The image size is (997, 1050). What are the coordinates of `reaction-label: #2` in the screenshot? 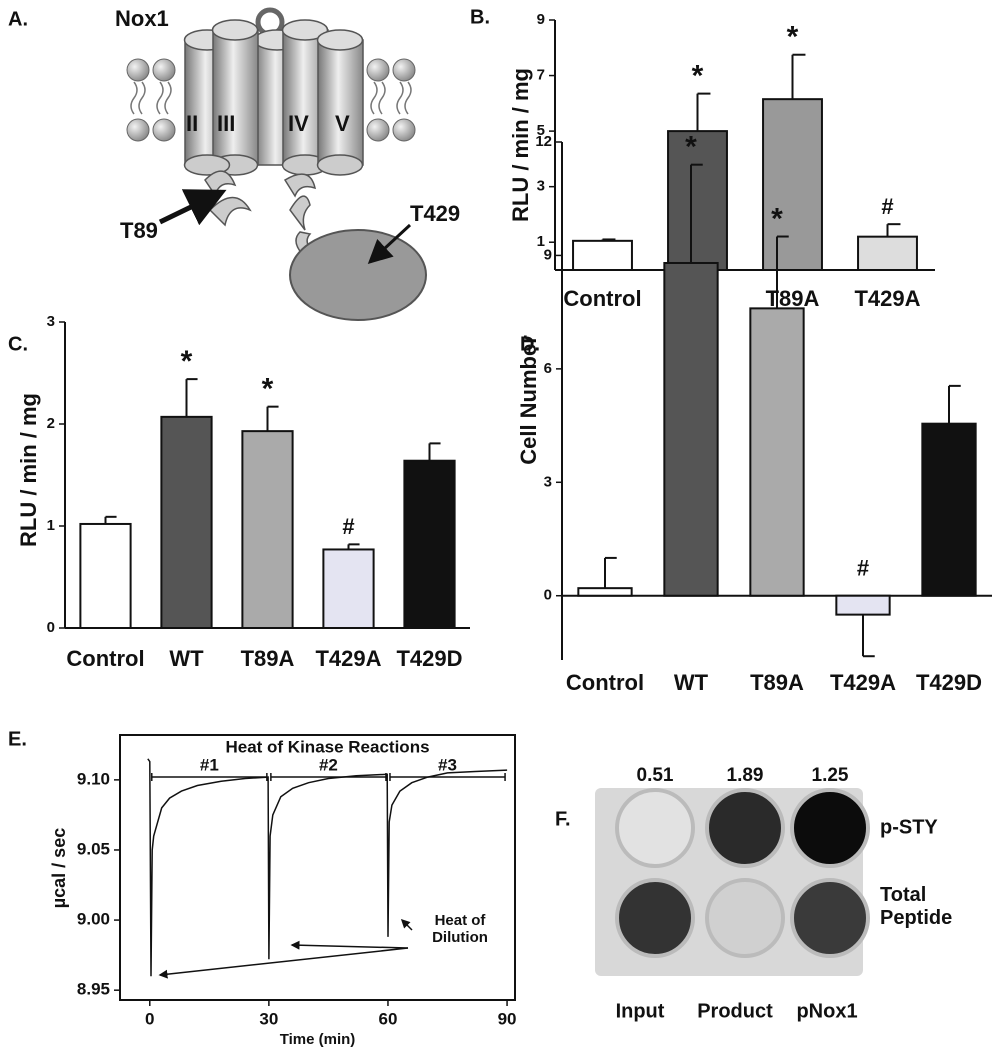 It's located at (328, 764).